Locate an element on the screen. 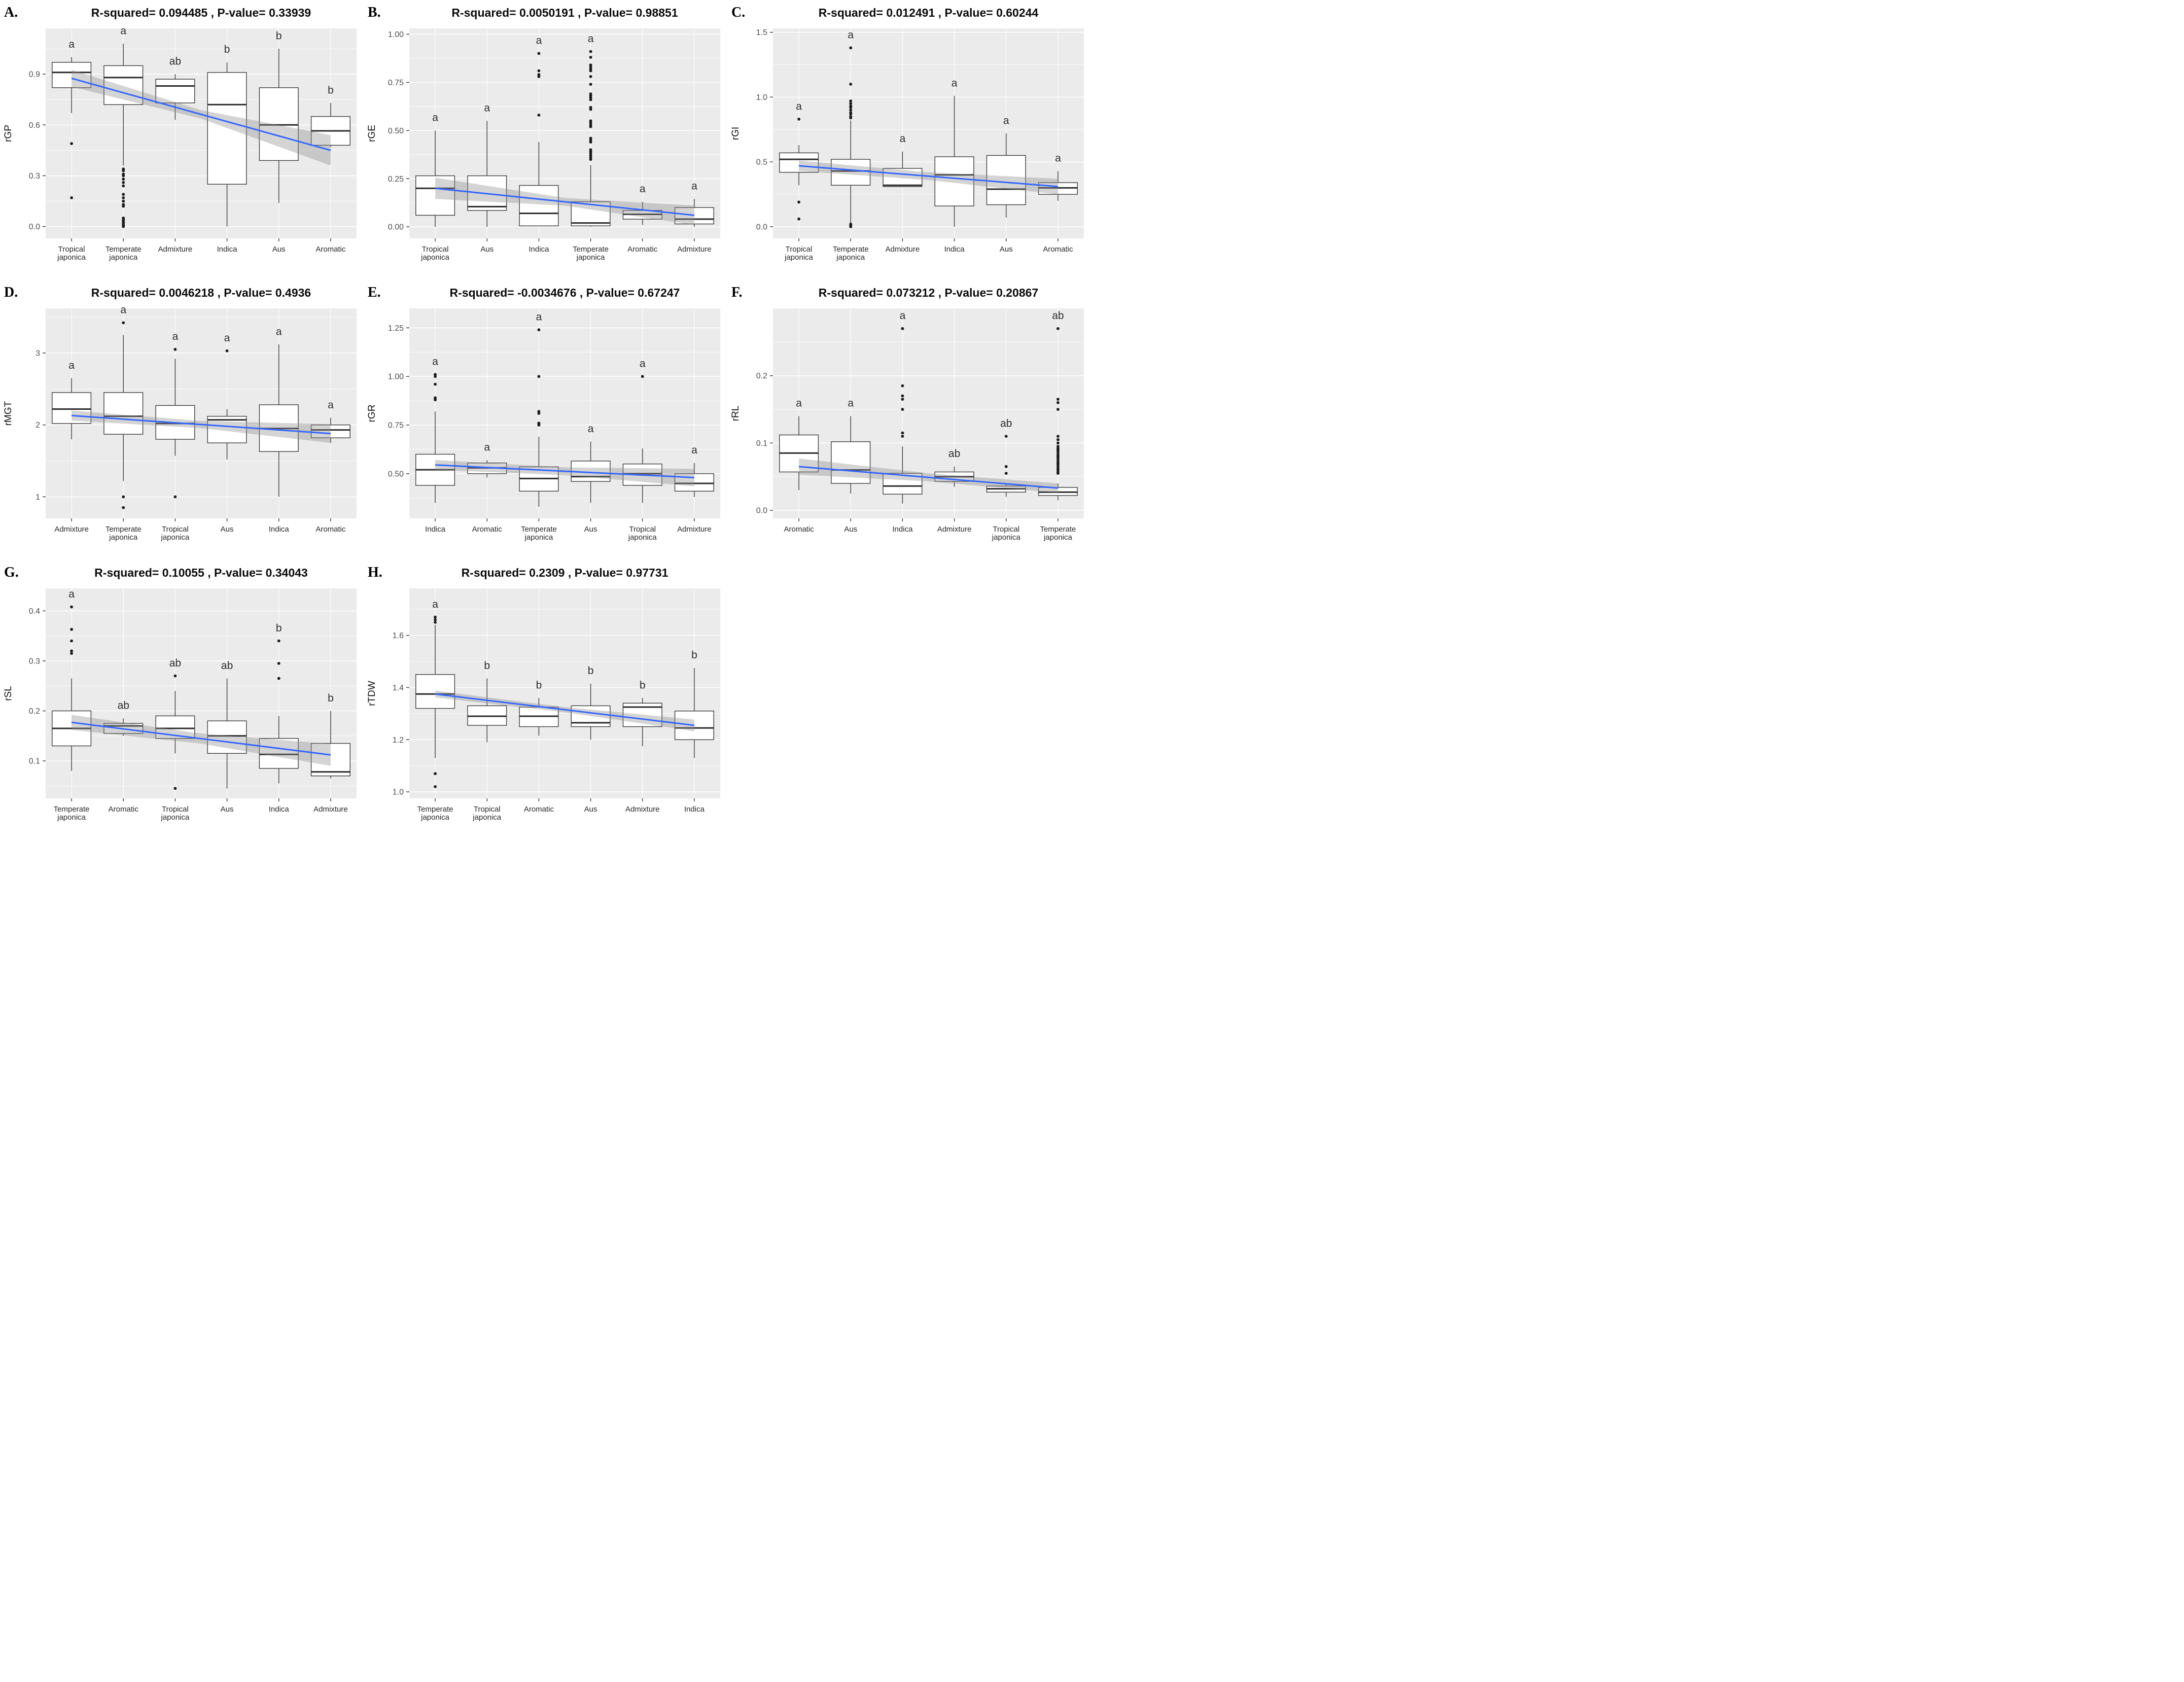  confidence-band is located at coordinates (565, 710).